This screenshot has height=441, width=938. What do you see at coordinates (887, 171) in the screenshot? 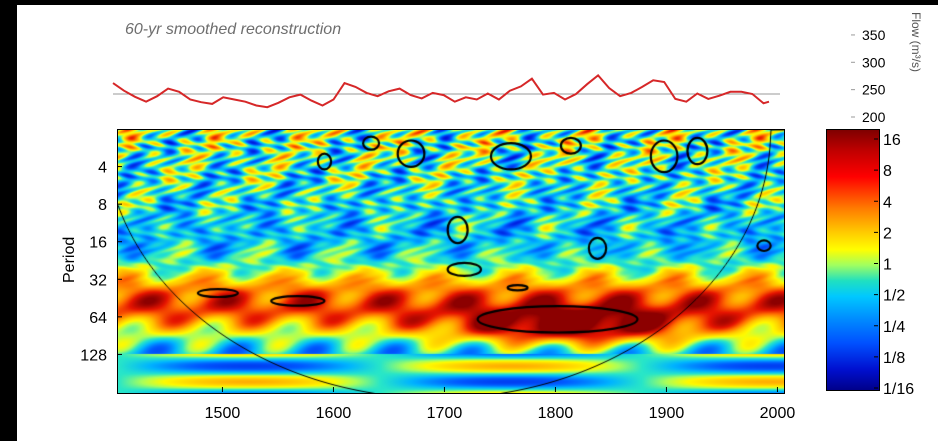
I see `colorbar-tick-label: 8` at bounding box center [887, 171].